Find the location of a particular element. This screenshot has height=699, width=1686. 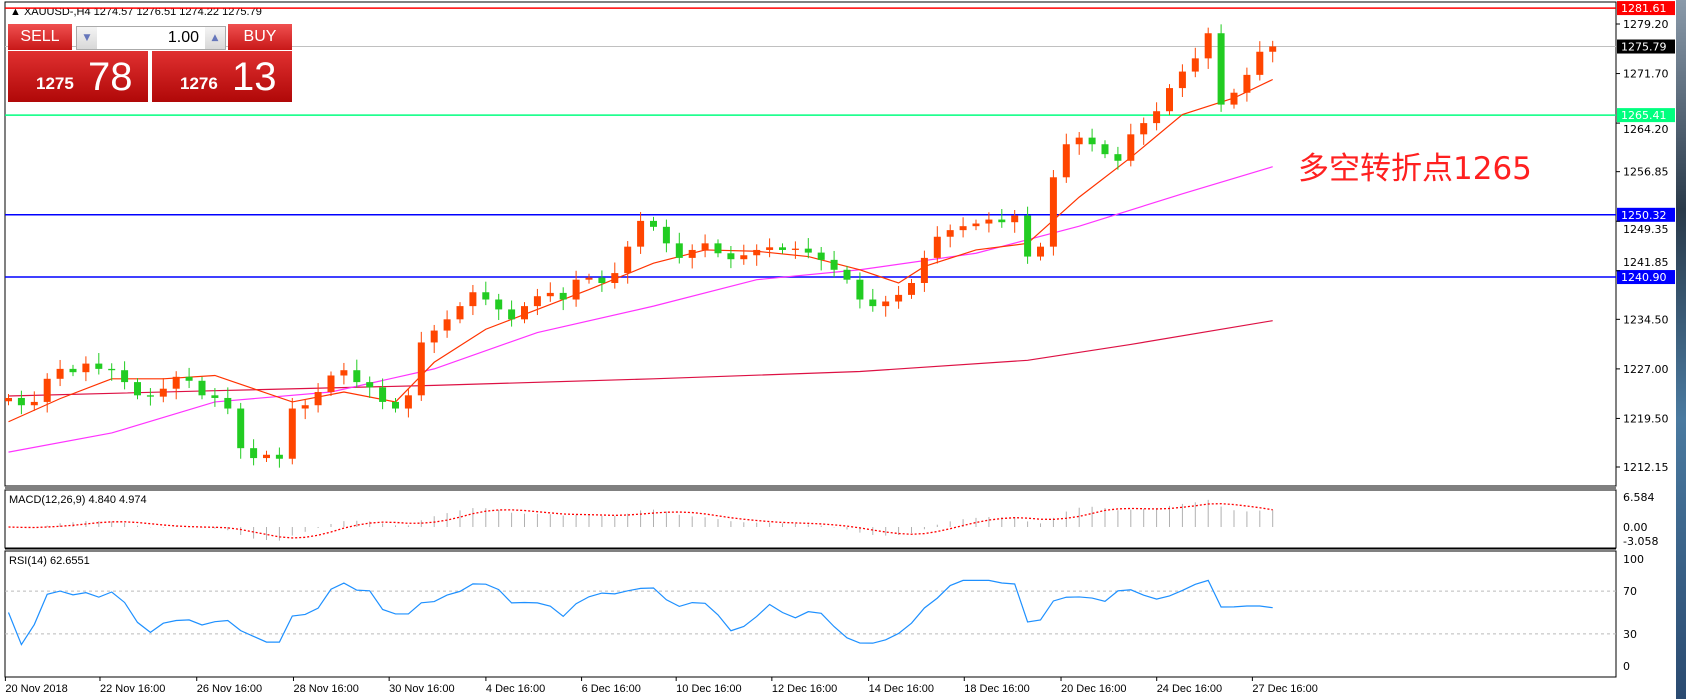

lot-size-value: 1.00 is located at coordinates (183, 37).